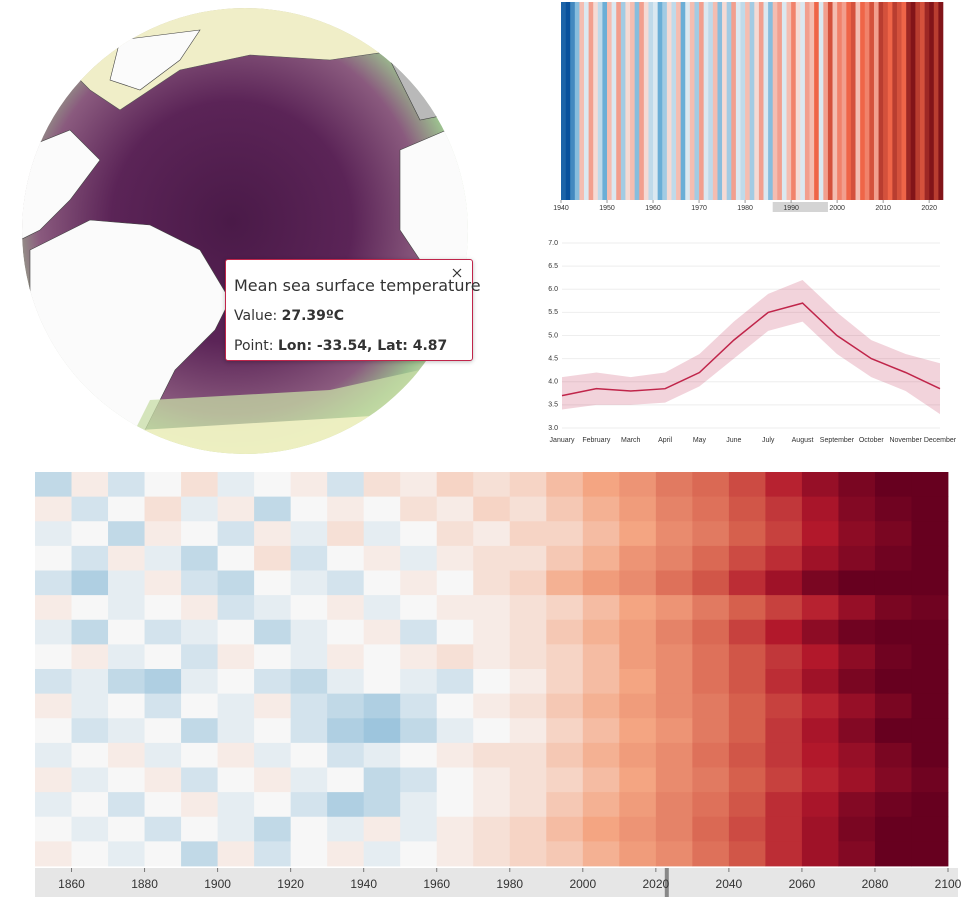 The width and height of the screenshot is (978, 904). What do you see at coordinates (872, 440) in the screenshot?
I see `x-tick-label: October` at bounding box center [872, 440].